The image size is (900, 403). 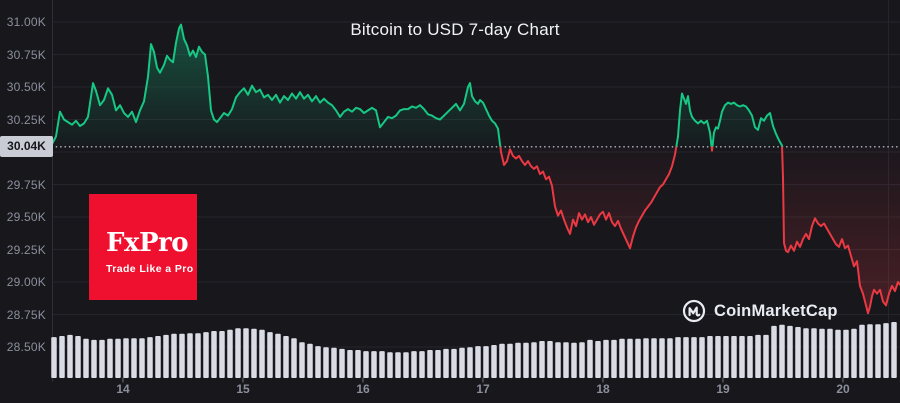 I want to click on x-axis-label-14: 14, so click(x=123, y=389).